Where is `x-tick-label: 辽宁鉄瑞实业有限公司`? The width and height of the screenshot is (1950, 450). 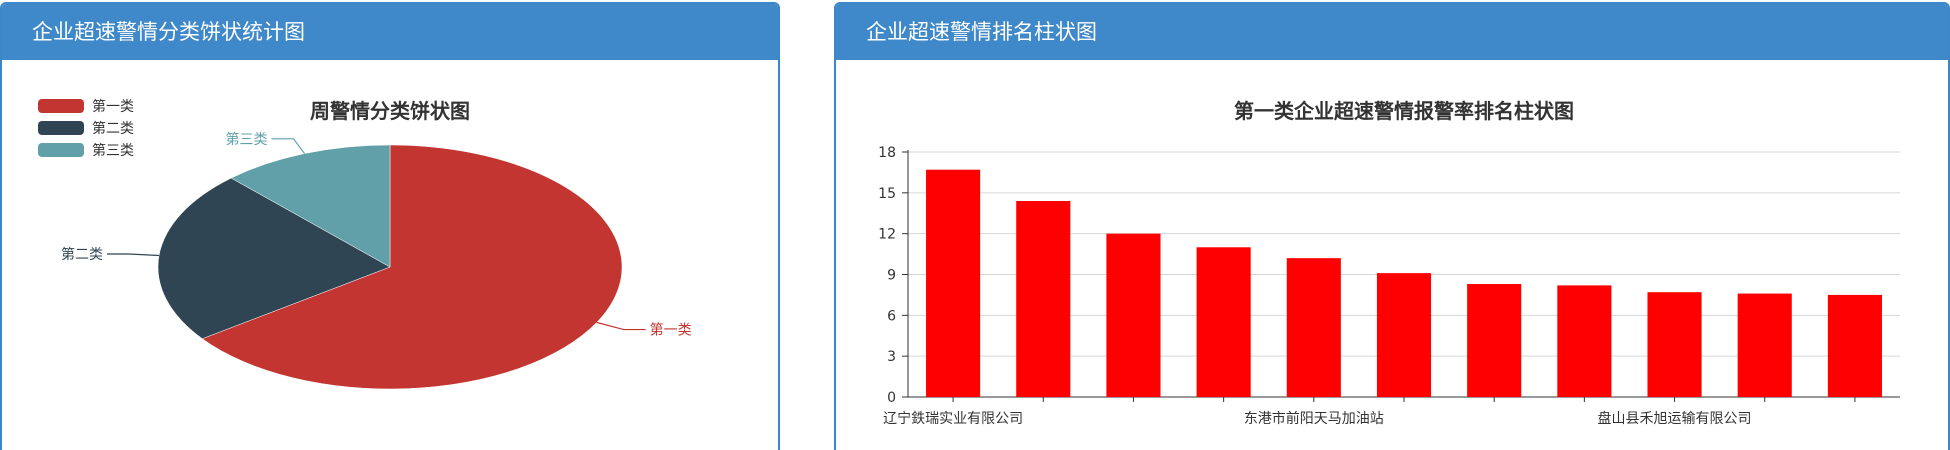
x-tick-label: 辽宁鉄瑞实业有限公司 is located at coordinates (953, 418).